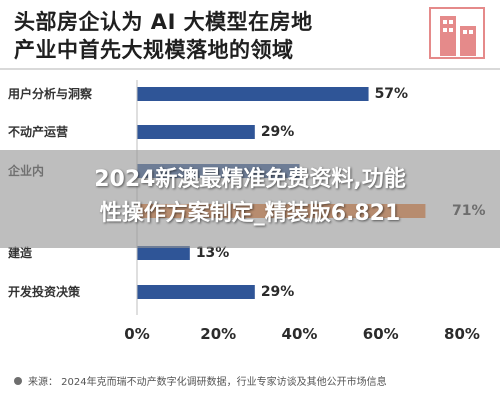 This screenshot has width=500, height=405. What do you see at coordinates (20, 253) in the screenshot?
I see `category-label: 建造` at bounding box center [20, 253].